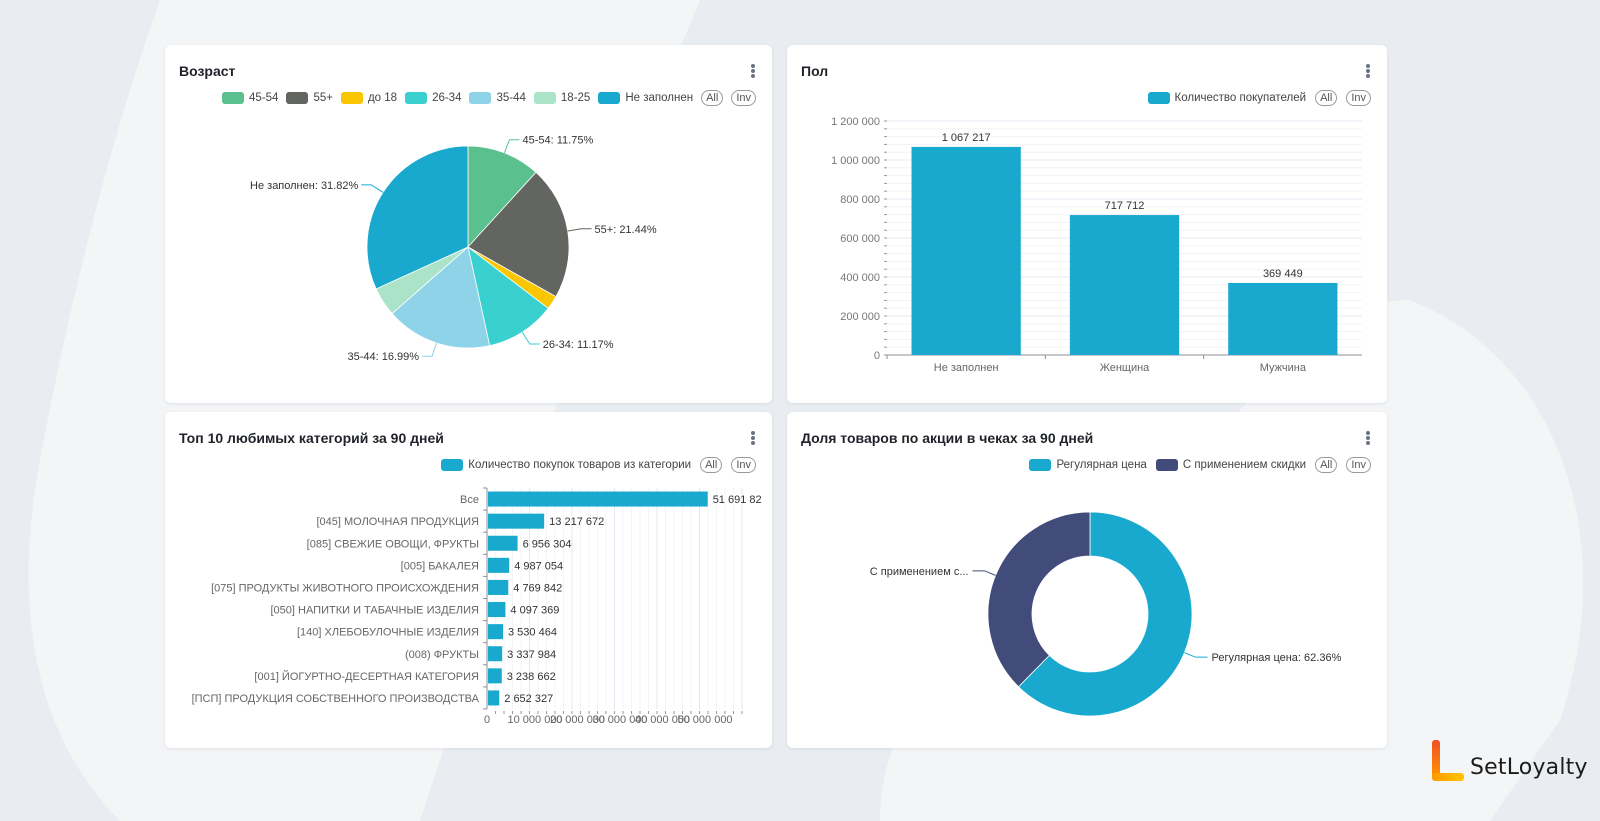 Image resolution: width=1600 pixels, height=821 pixels. What do you see at coordinates (860, 317) in the screenshot?
I see `y-tick-label: 200 000` at bounding box center [860, 317].